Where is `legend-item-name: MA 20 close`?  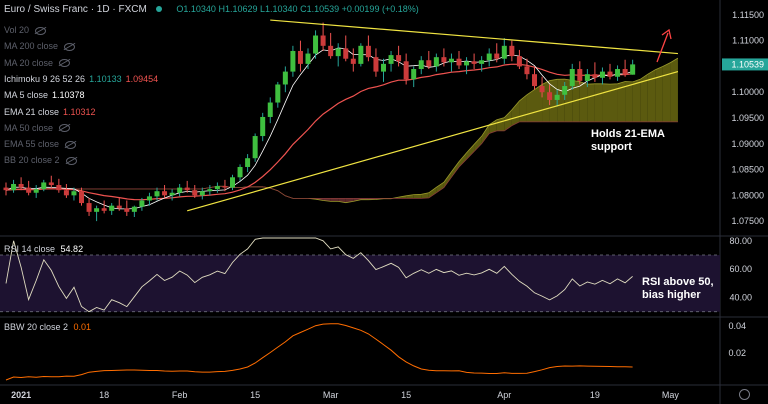
legend-item-name: MA 20 close is located at coordinates (29, 62).